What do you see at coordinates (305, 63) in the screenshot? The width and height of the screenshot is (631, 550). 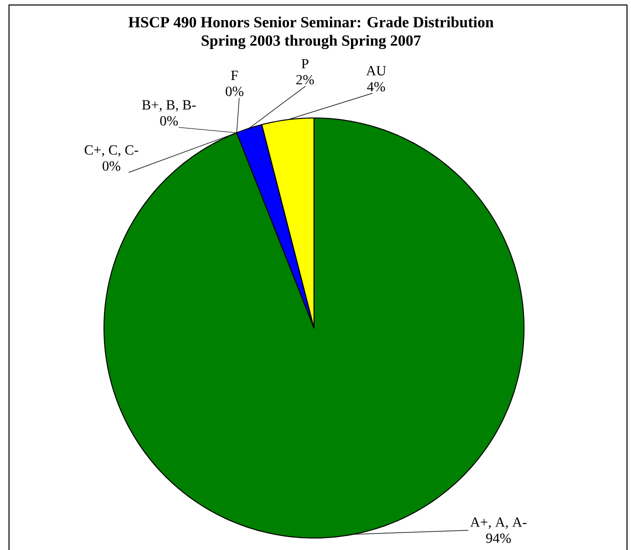 I see `slice-label: P` at bounding box center [305, 63].